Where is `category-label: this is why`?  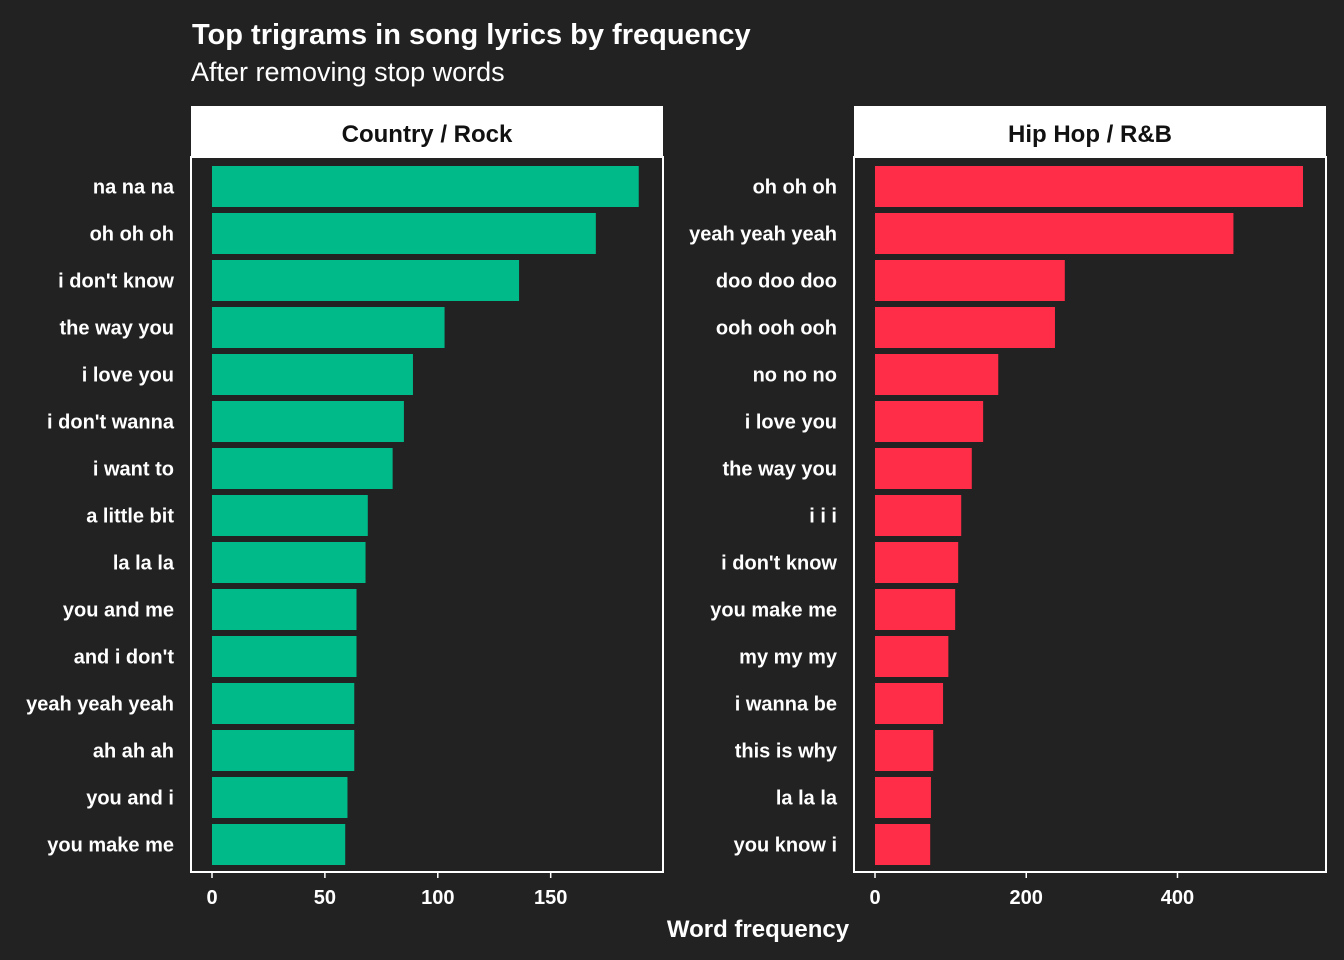
category-label: this is why is located at coordinates (786, 752).